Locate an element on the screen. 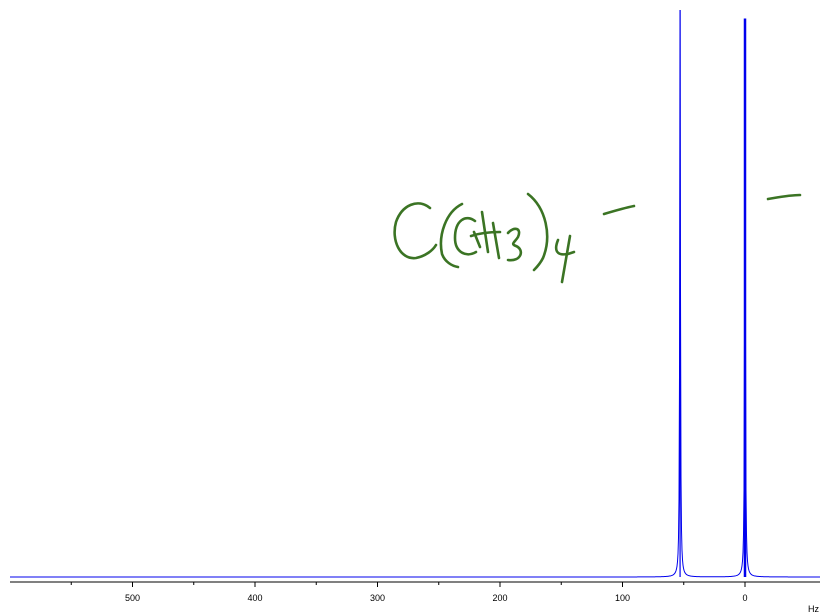 Image resolution: width=820 pixels, height=616 pixels. x-tick-label: 100 is located at coordinates (622, 598).